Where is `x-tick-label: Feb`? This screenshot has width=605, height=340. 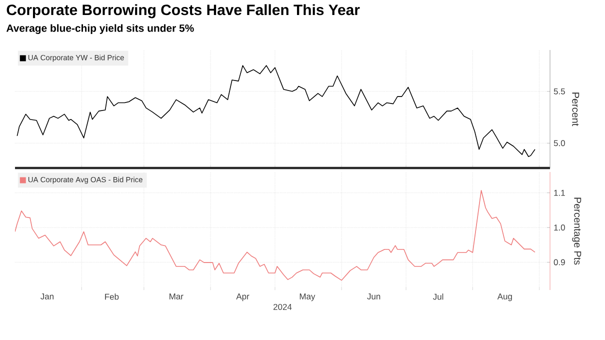
x-tick-label: Feb is located at coordinates (112, 297).